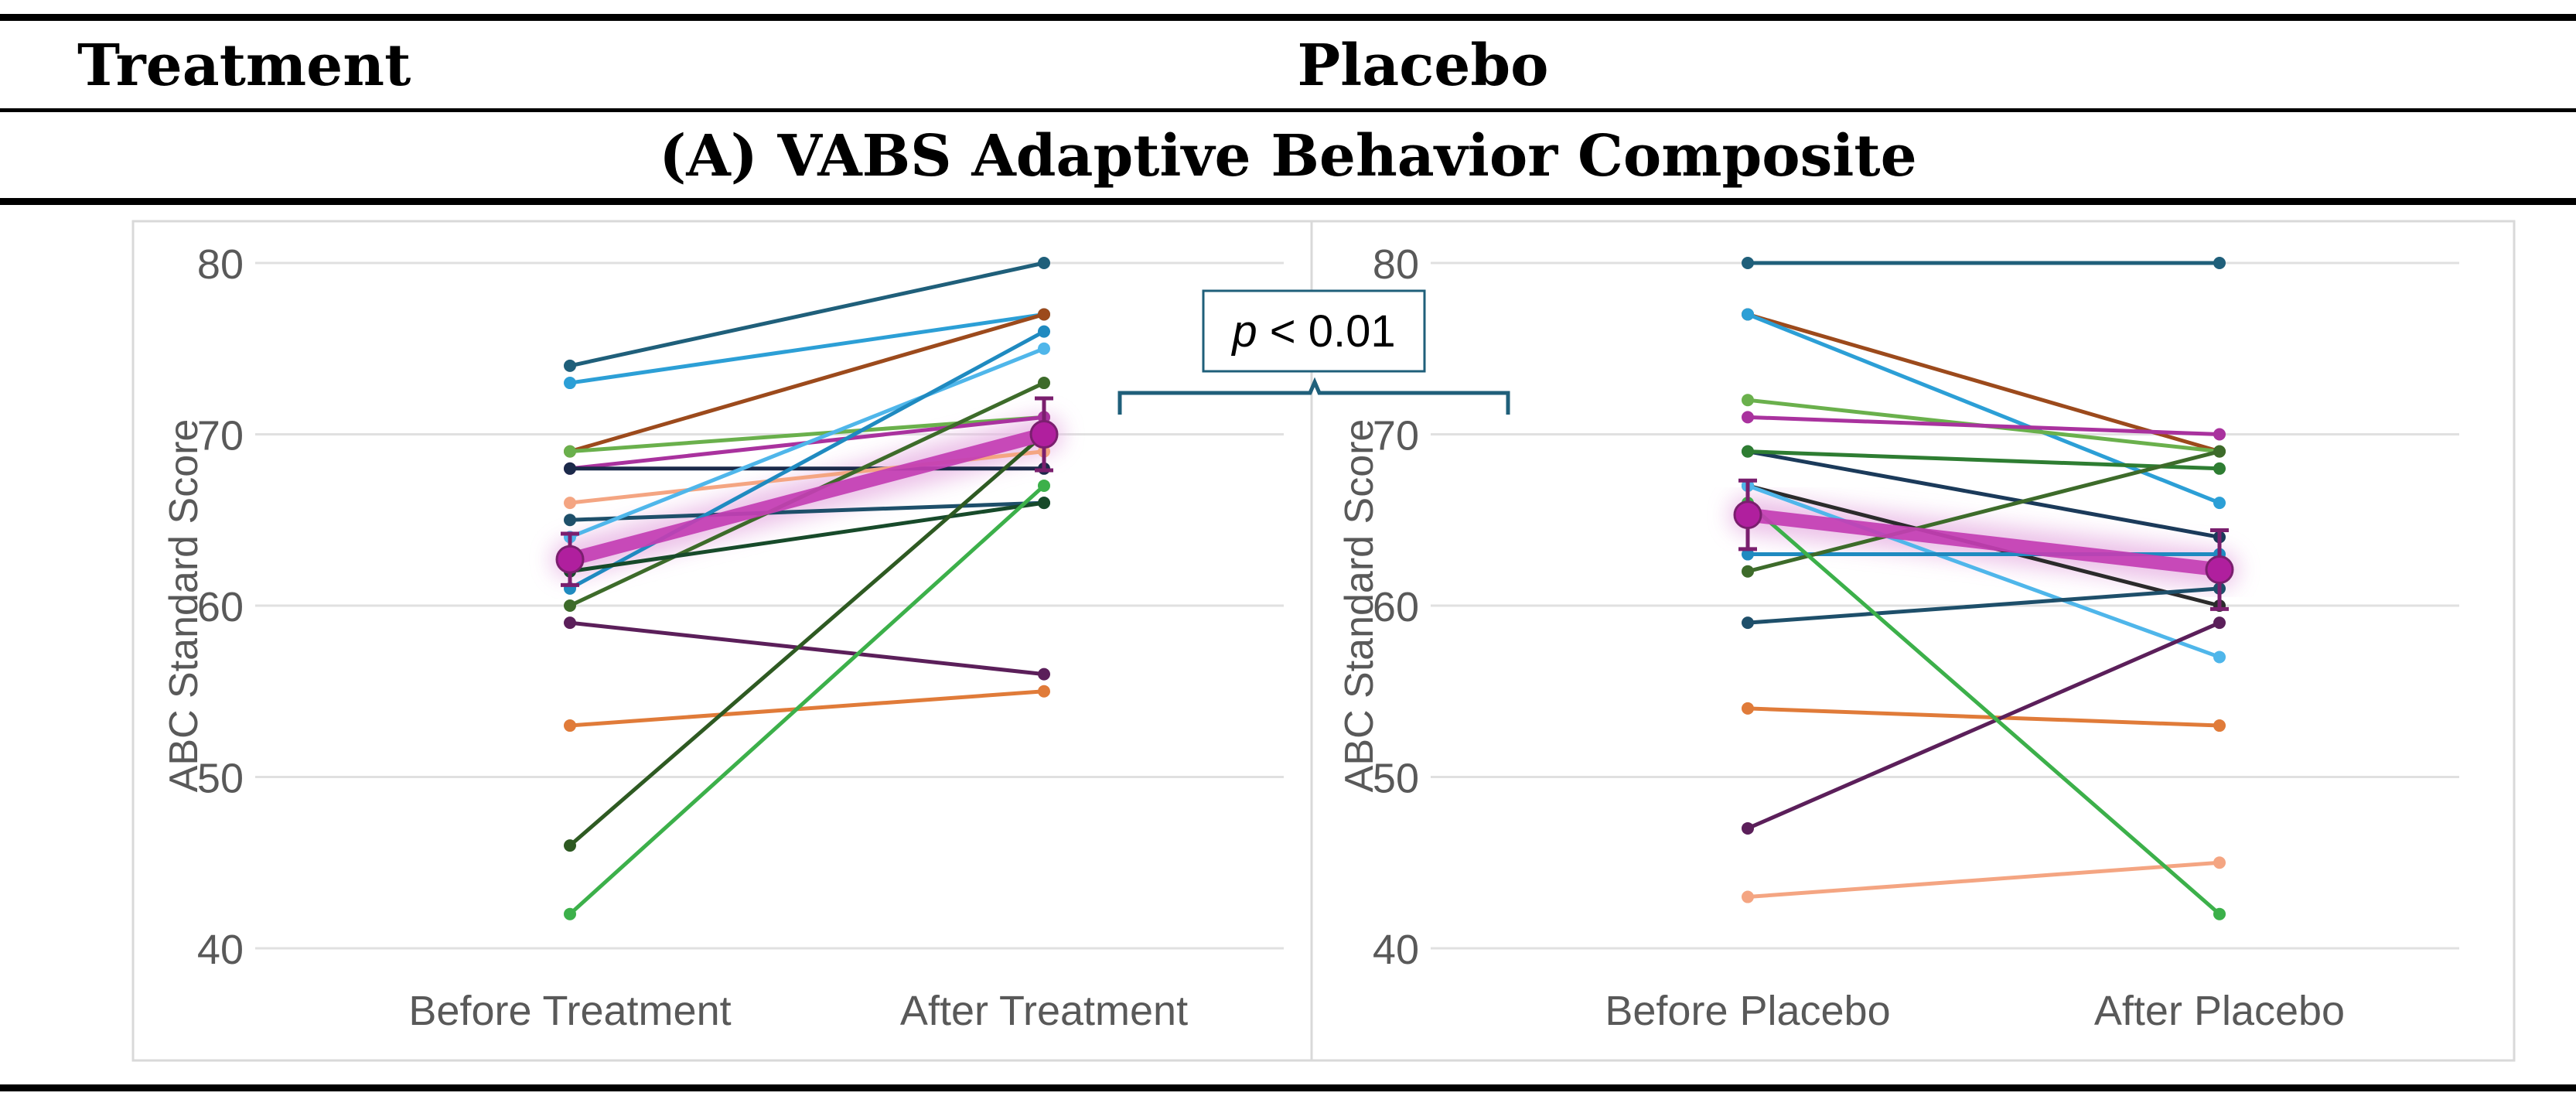 The height and width of the screenshot is (1103, 2576). What do you see at coordinates (220, 264) in the screenshot?
I see `treatment-y-tick-label: 80` at bounding box center [220, 264].